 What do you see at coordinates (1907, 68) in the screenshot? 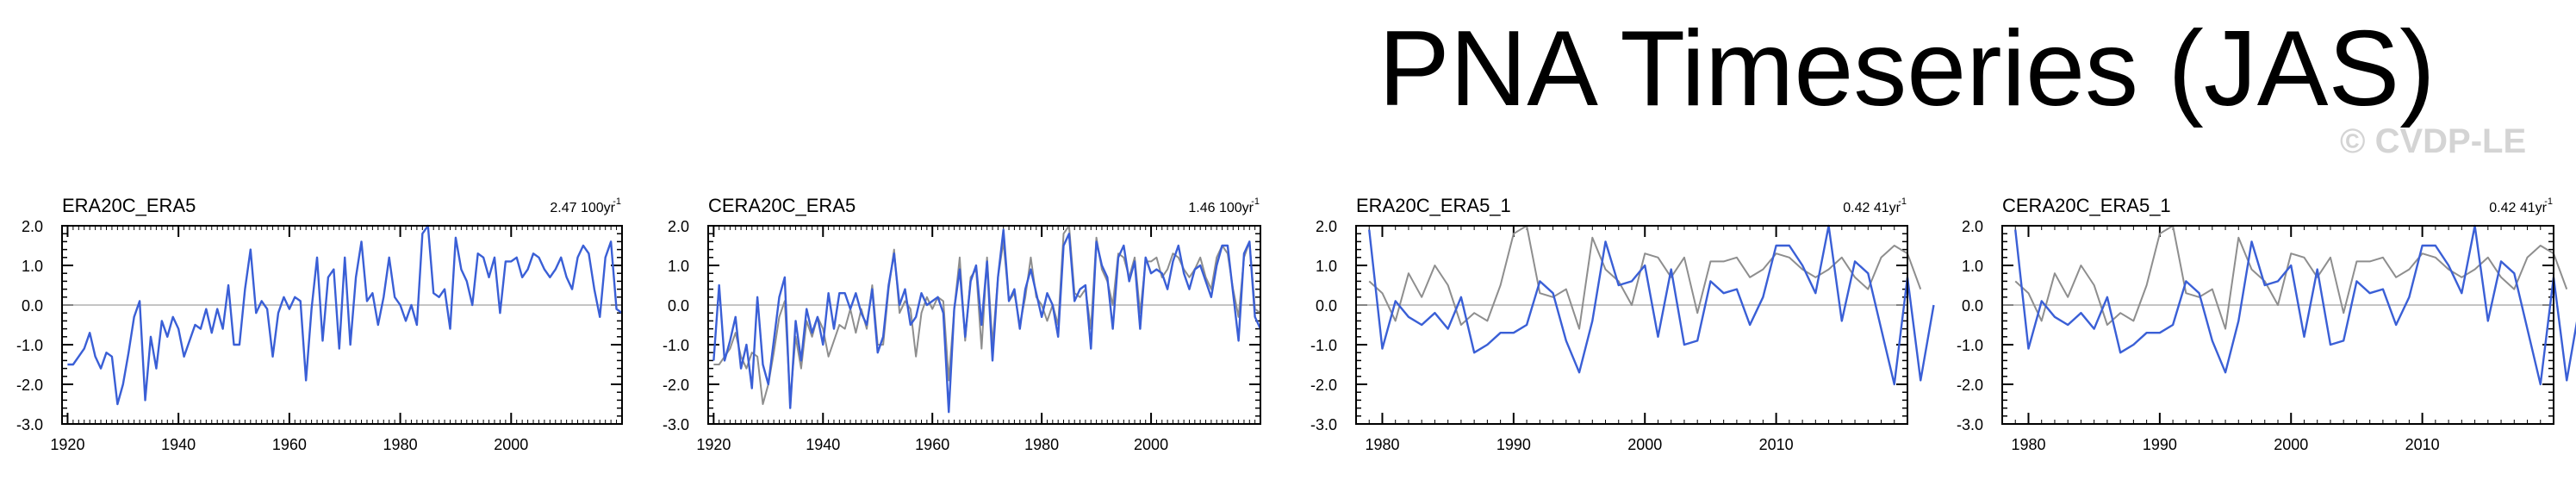
I see `page-title: PNA Timeseries (JAS)` at bounding box center [1907, 68].